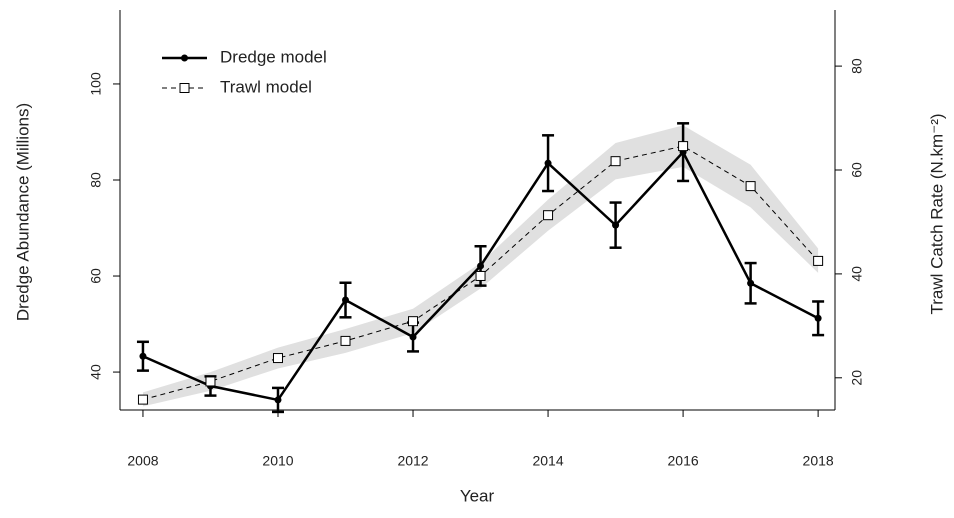  I want to click on y2-tick-label: 20, so click(857, 378).